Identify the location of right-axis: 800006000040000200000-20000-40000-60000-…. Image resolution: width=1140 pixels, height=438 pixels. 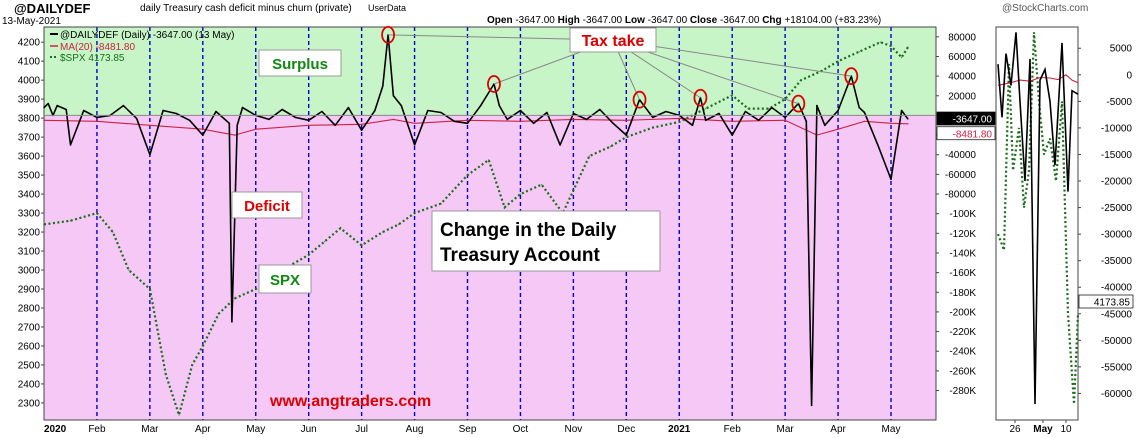
(956, 214).